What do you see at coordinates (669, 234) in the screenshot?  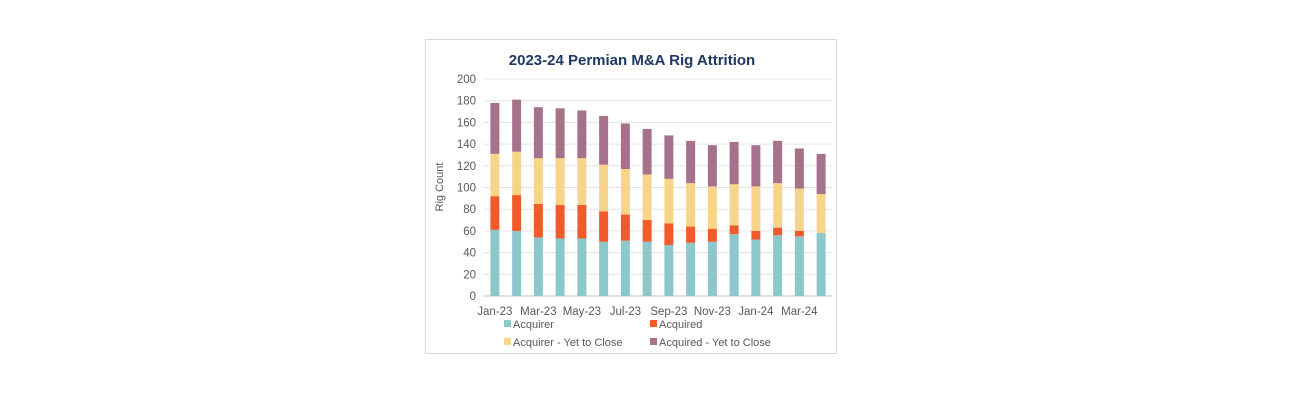 I see `bar-segment: Sep-23 Acquired: 20` at bounding box center [669, 234].